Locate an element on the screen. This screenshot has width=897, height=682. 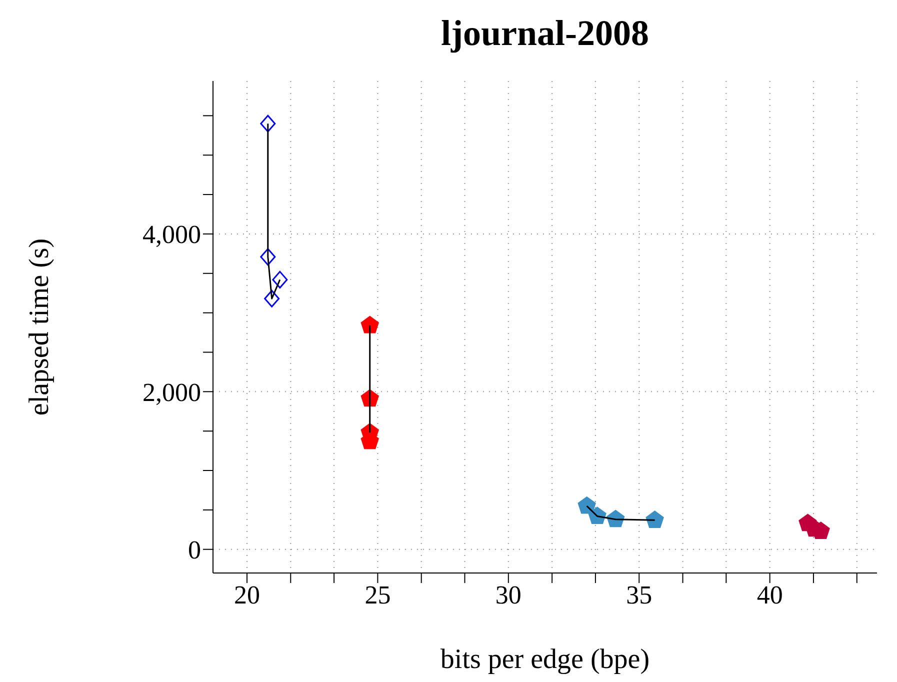
x-tick-label: 25 is located at coordinates (377, 595).